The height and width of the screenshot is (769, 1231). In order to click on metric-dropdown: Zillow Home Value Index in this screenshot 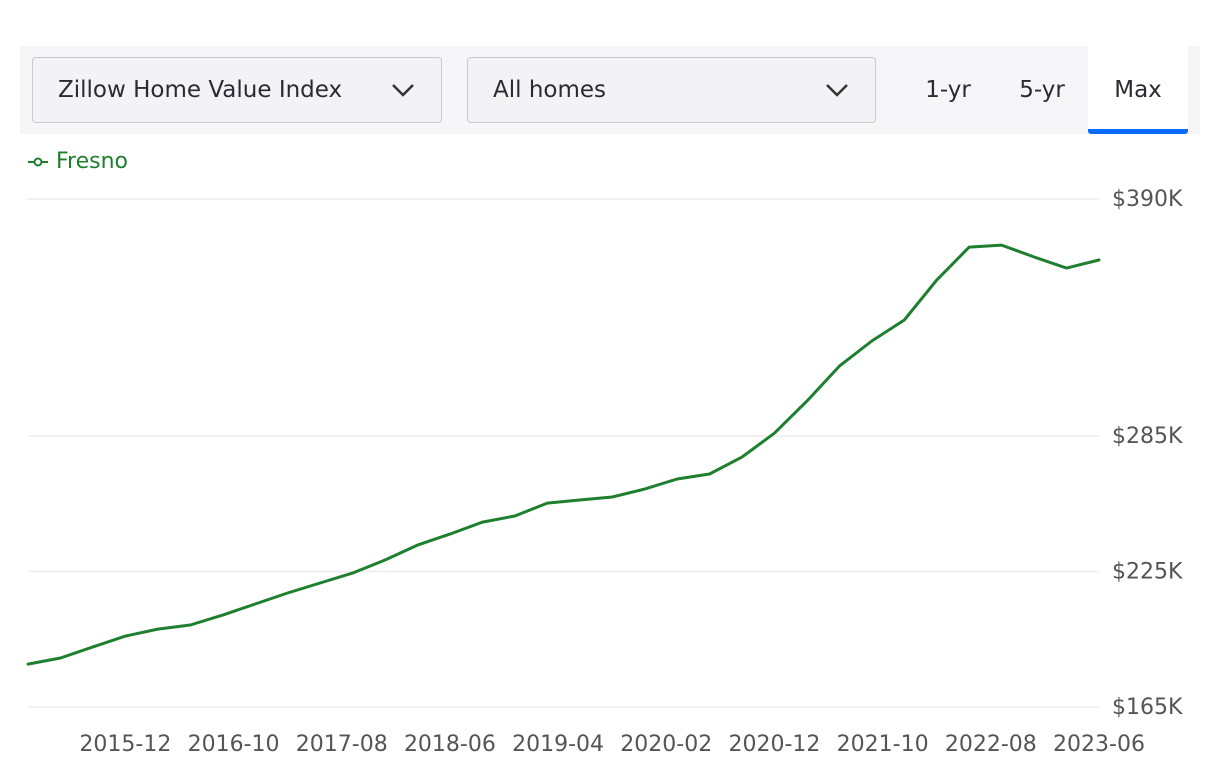, I will do `click(237, 90)`.